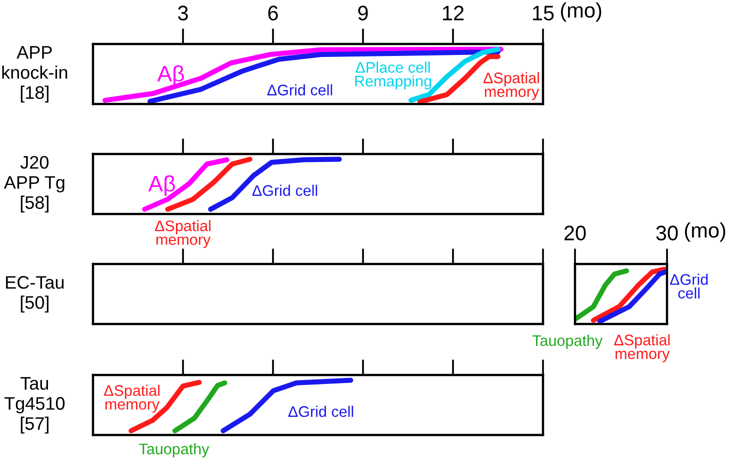 The image size is (729, 464). What do you see at coordinates (393, 76) in the screenshot?
I see `series-label: ΔPlace cell Remapping` at bounding box center [393, 76].